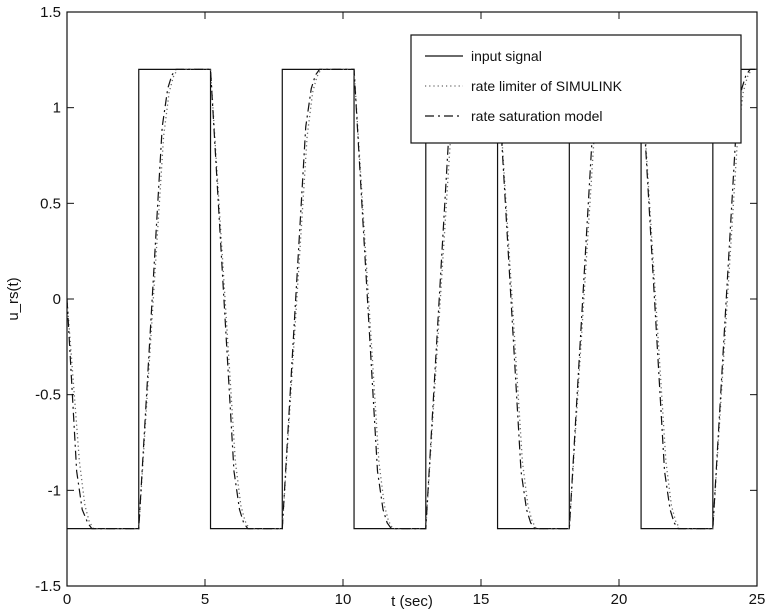  I want to click on y-tick-label: 0.5, so click(50, 203).